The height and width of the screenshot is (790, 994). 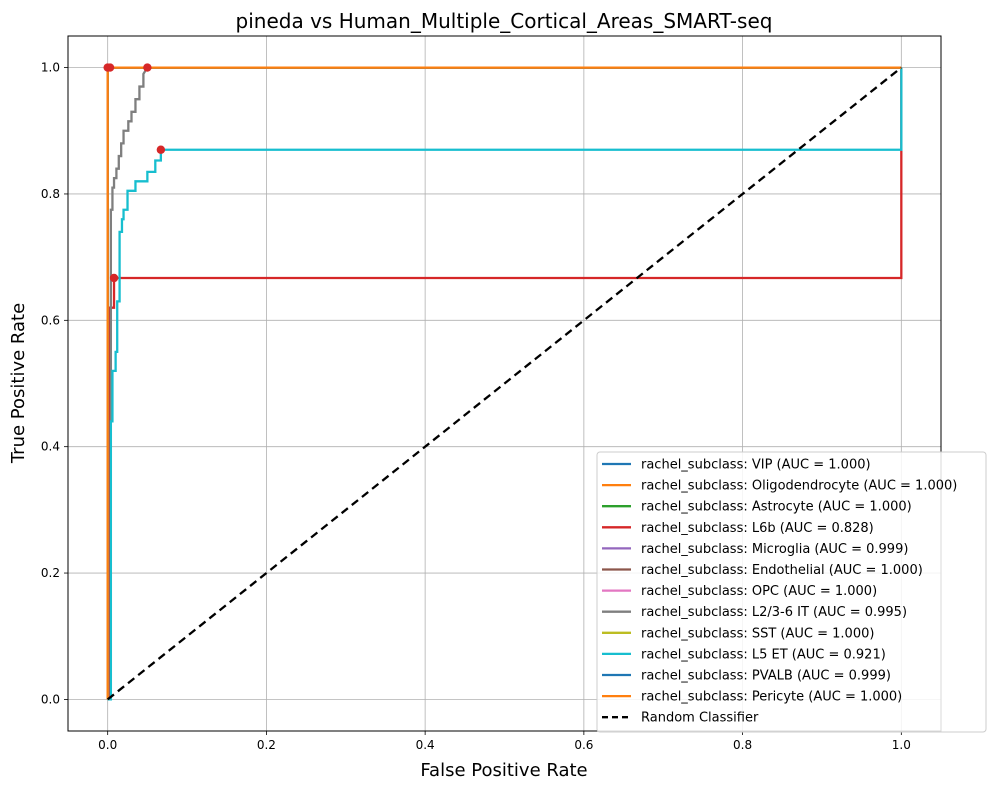 I want to click on y-tick-label: 0.0, so click(x=50, y=699).